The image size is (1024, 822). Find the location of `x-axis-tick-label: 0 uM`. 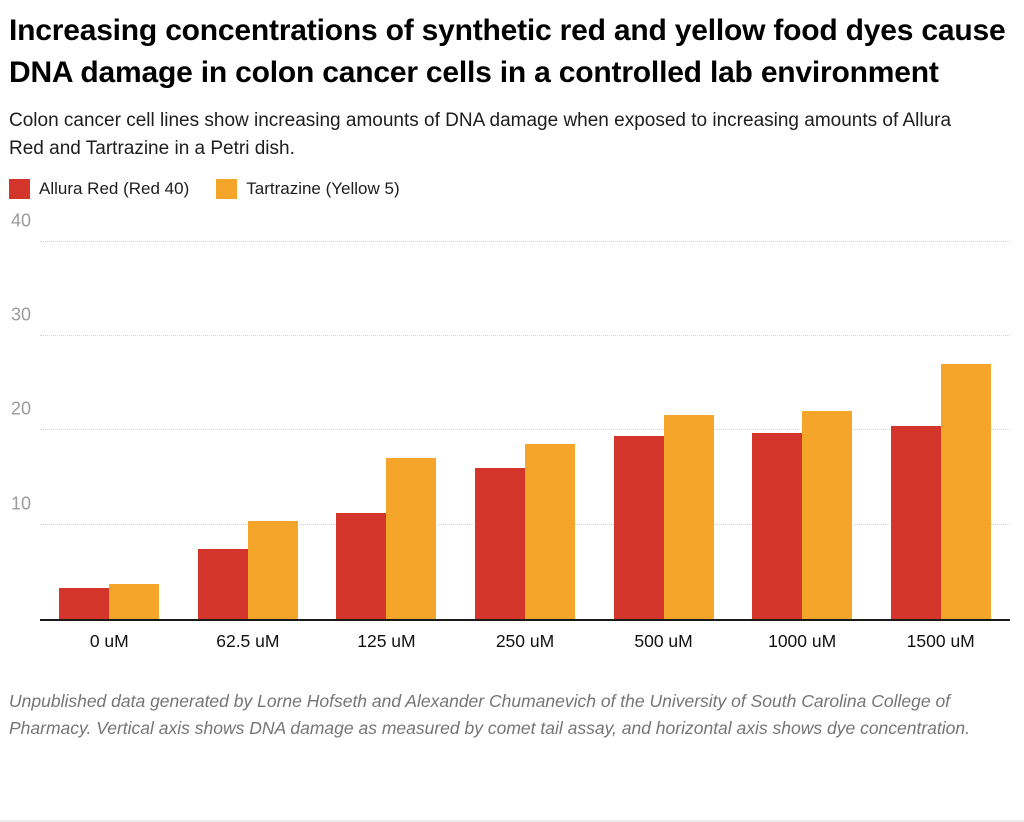

x-axis-tick-label: 0 uM is located at coordinates (109, 641).